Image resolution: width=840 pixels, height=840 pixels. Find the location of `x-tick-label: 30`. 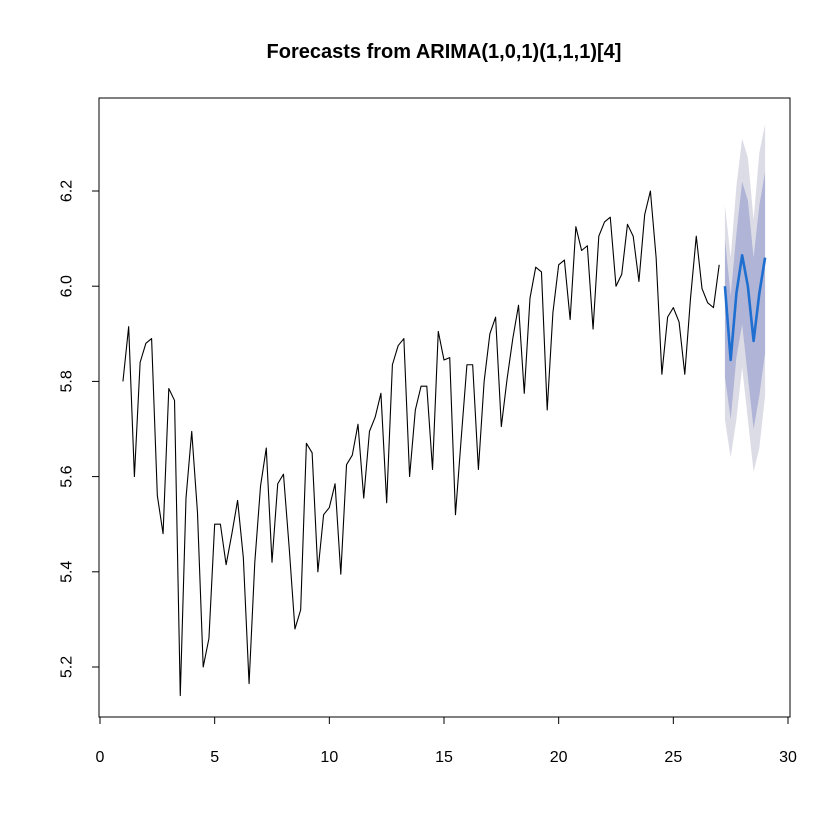

x-tick-label: 30 is located at coordinates (788, 757).